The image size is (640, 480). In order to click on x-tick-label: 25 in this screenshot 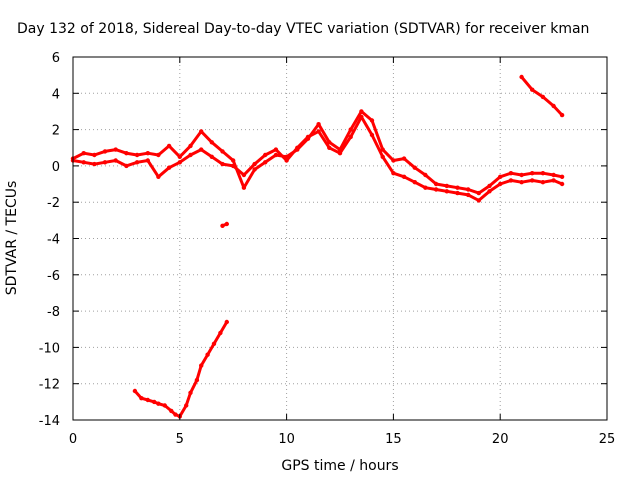, I will do `click(607, 439)`.